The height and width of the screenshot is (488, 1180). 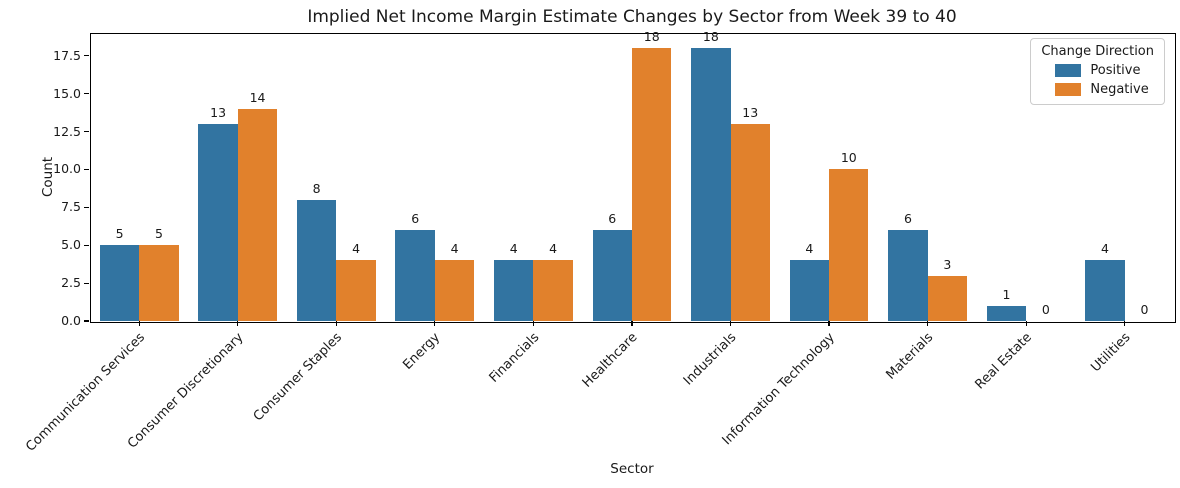 I want to click on legend-item-positive: Positive, so click(x=1104, y=70).